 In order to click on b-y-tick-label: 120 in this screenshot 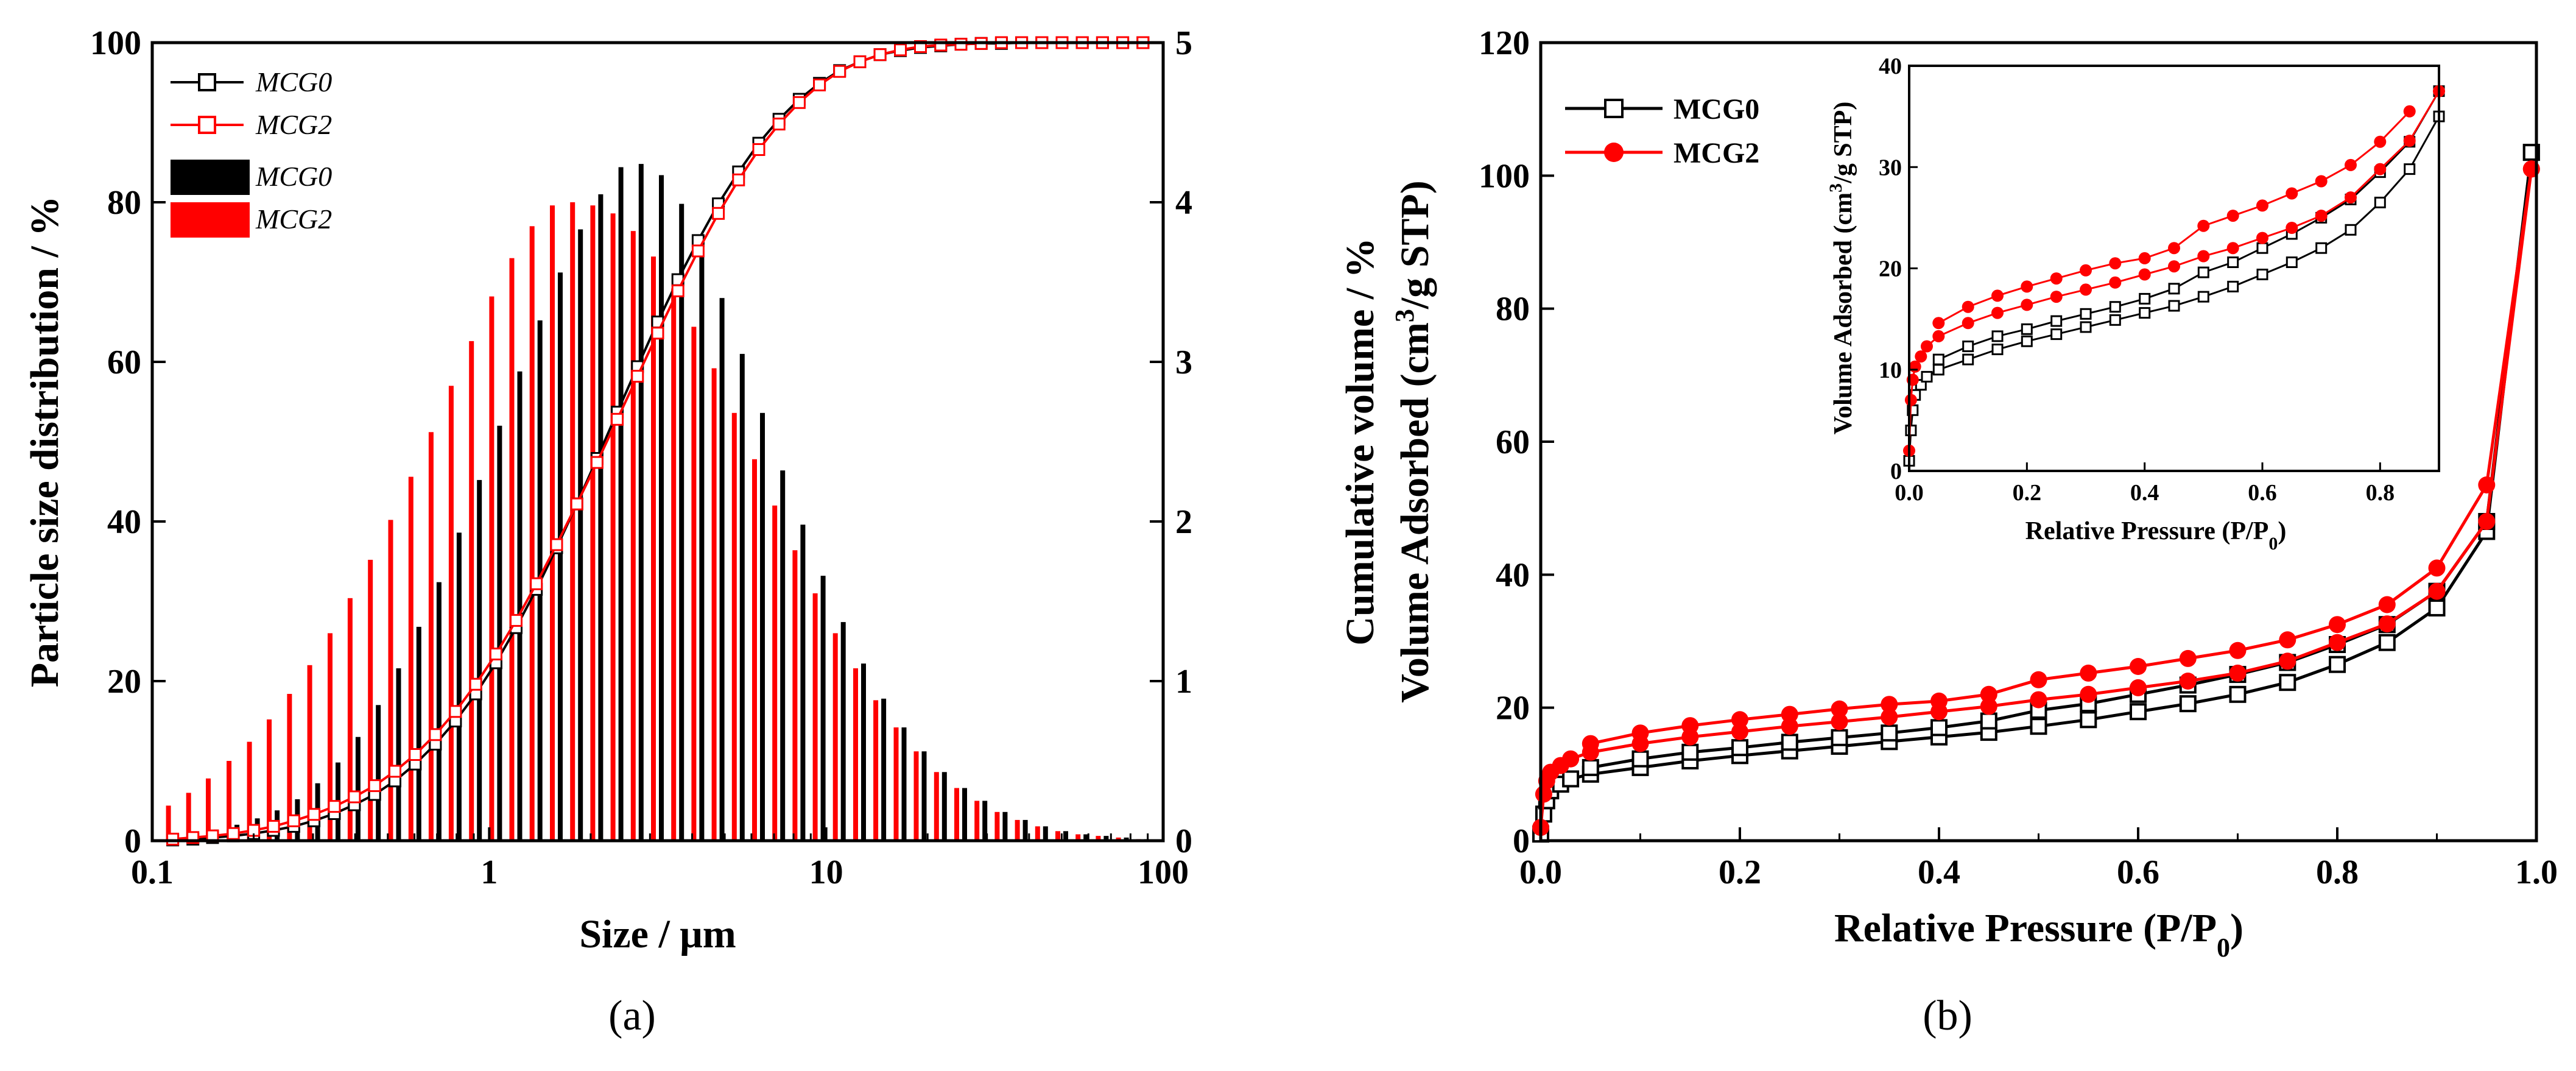, I will do `click(1504, 43)`.